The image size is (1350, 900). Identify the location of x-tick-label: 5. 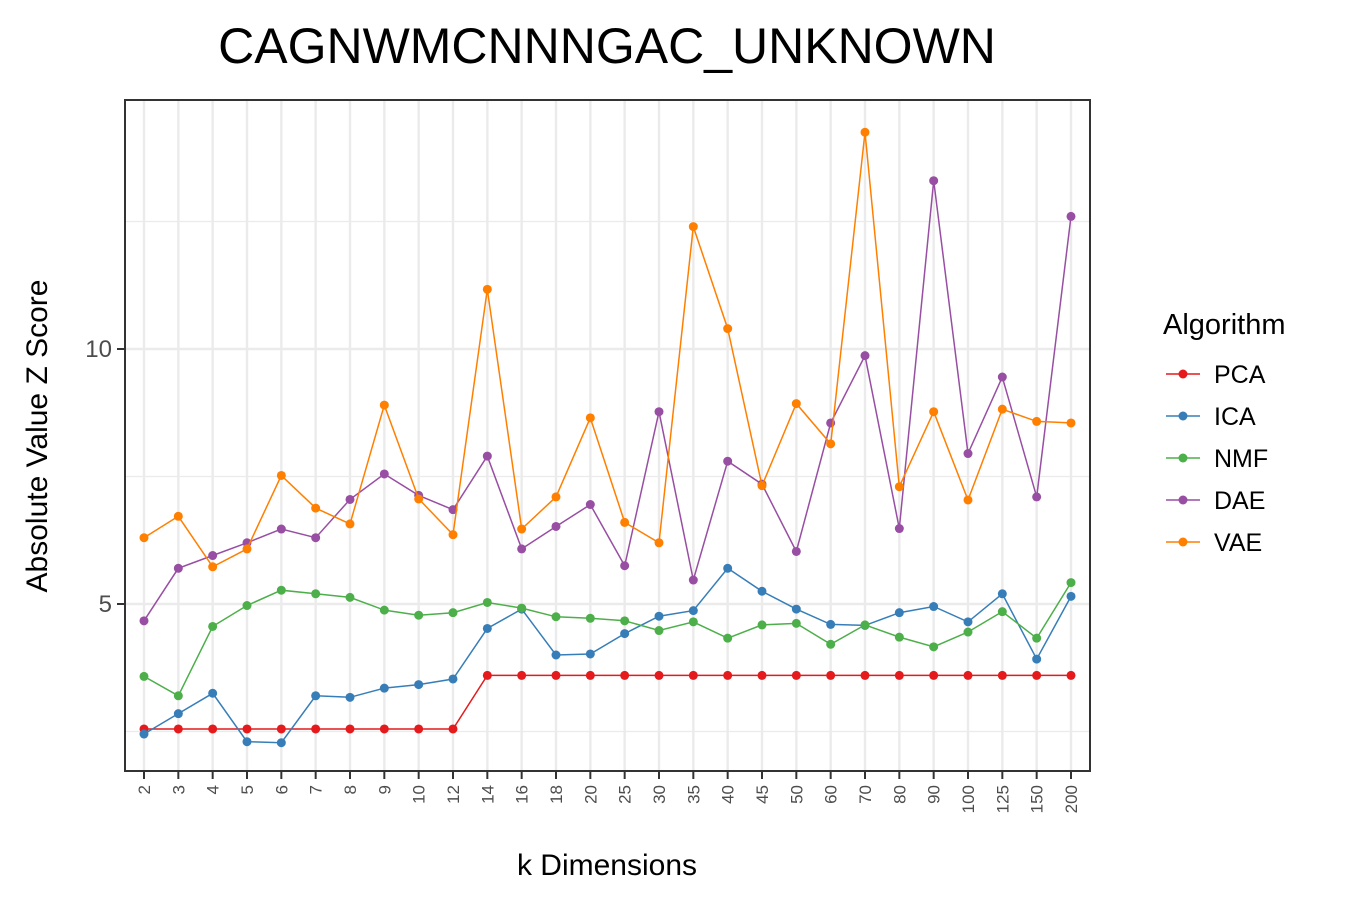
(247, 789).